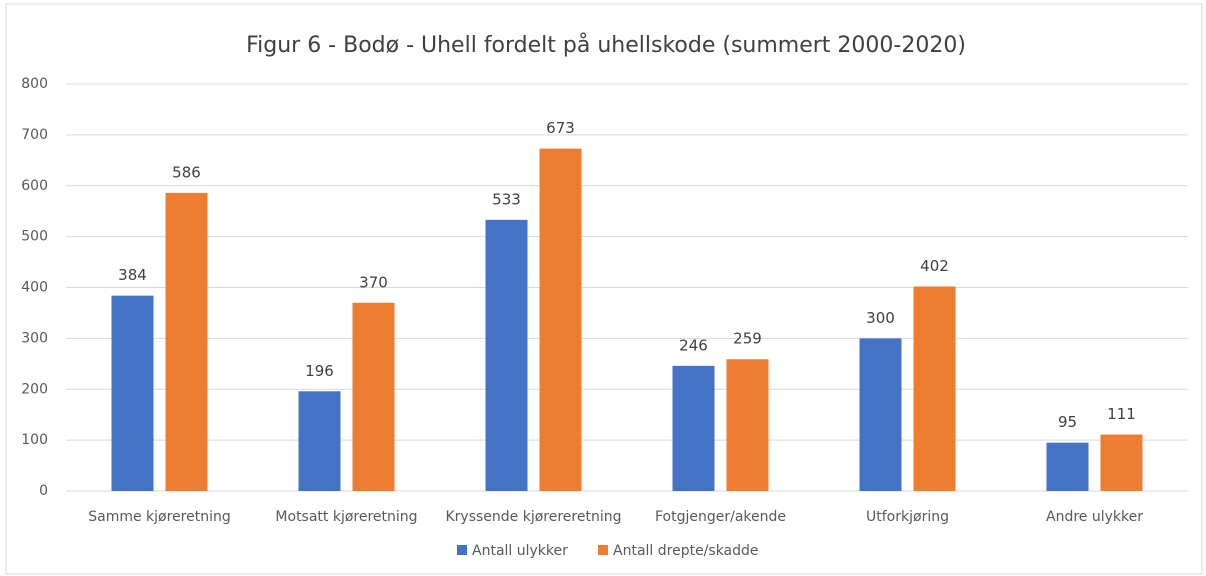 This screenshot has height=576, width=1206. What do you see at coordinates (880, 318) in the screenshot?
I see `data-label: 300` at bounding box center [880, 318].